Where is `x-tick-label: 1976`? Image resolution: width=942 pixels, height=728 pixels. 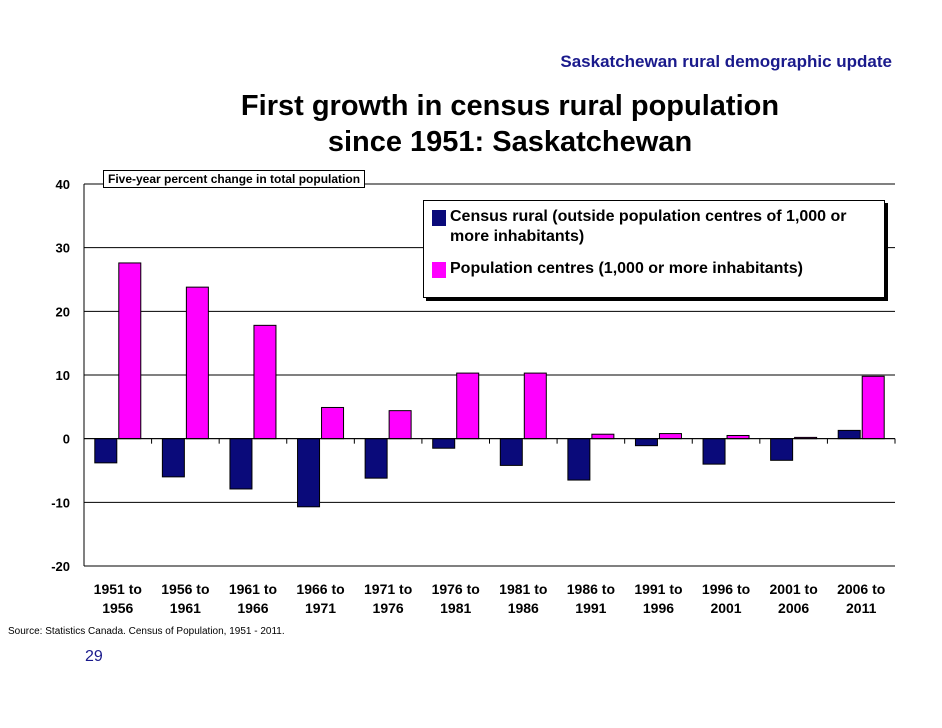
x-tick-label: 1976 is located at coordinates (388, 608).